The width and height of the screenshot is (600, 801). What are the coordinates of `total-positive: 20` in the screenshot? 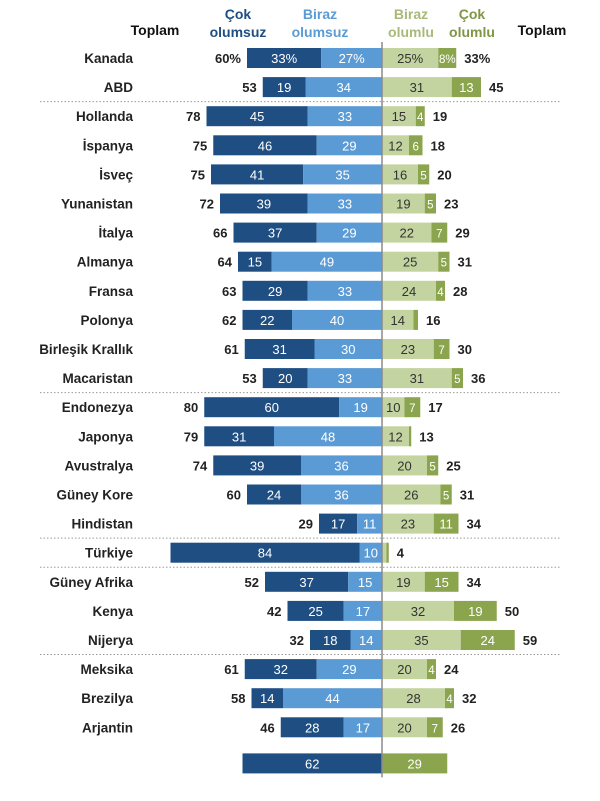 It's located at (444, 174).